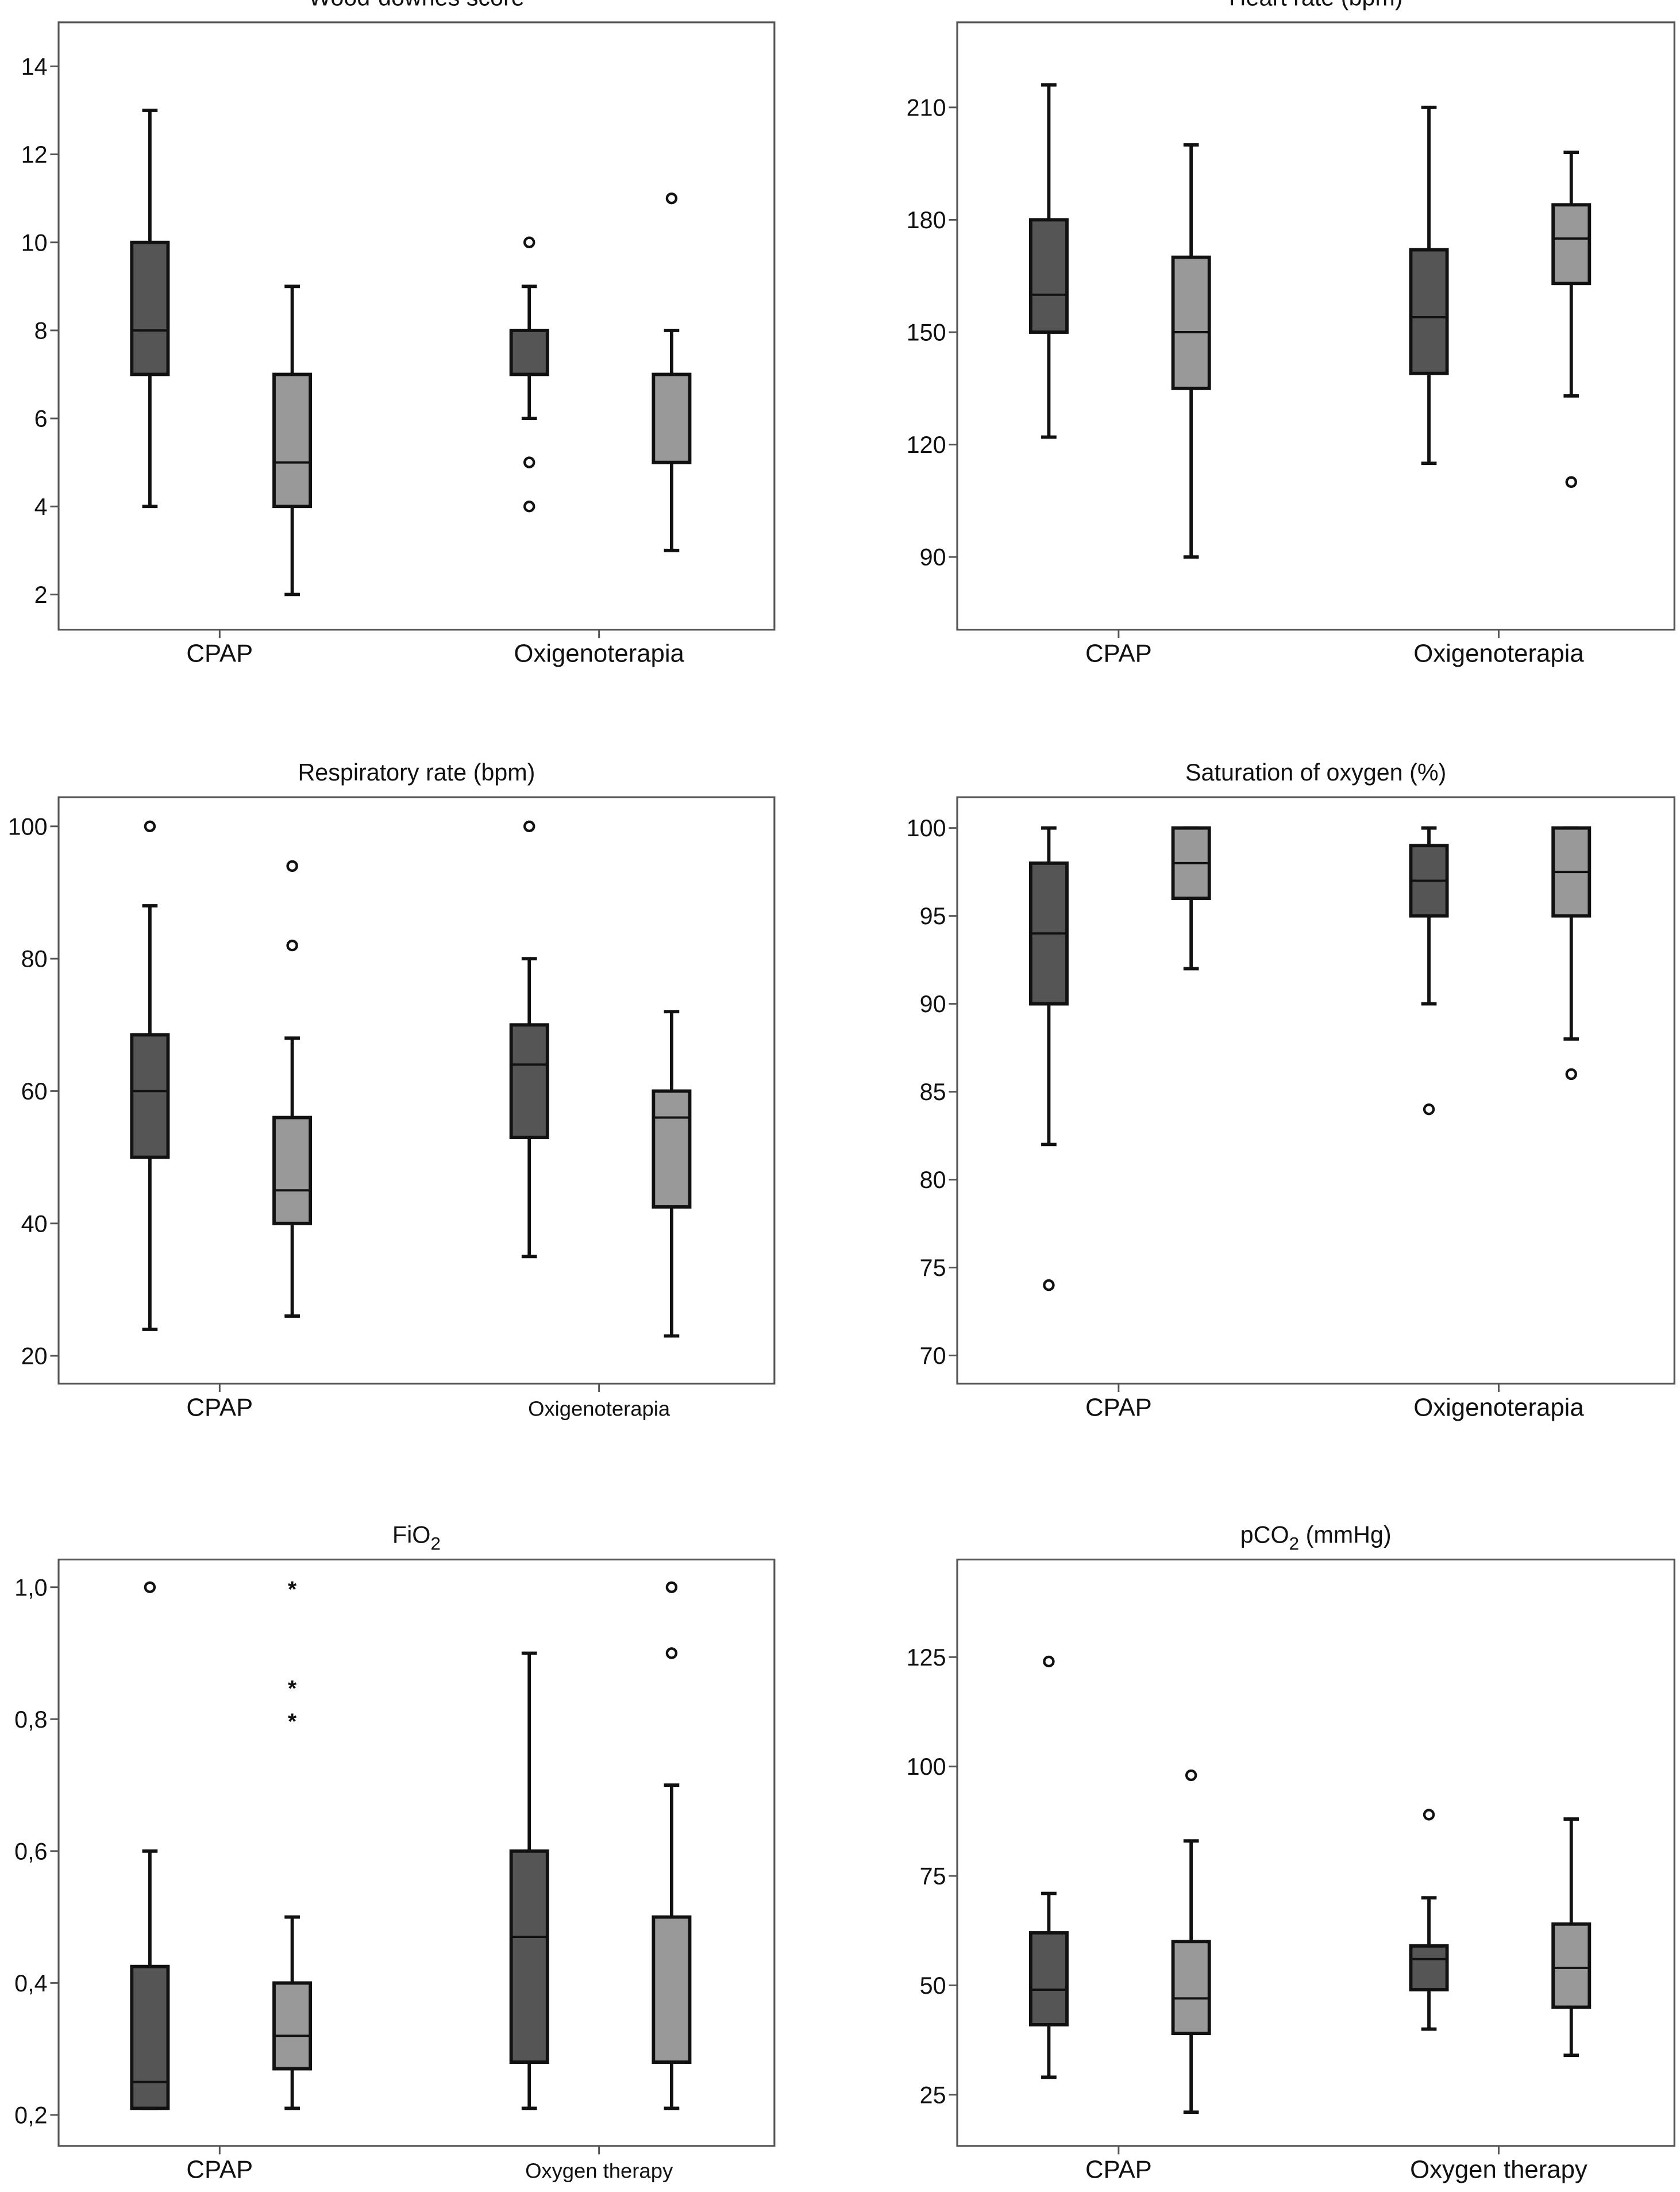  I want to click on y-tick-label: 0,6, so click(31, 1851).